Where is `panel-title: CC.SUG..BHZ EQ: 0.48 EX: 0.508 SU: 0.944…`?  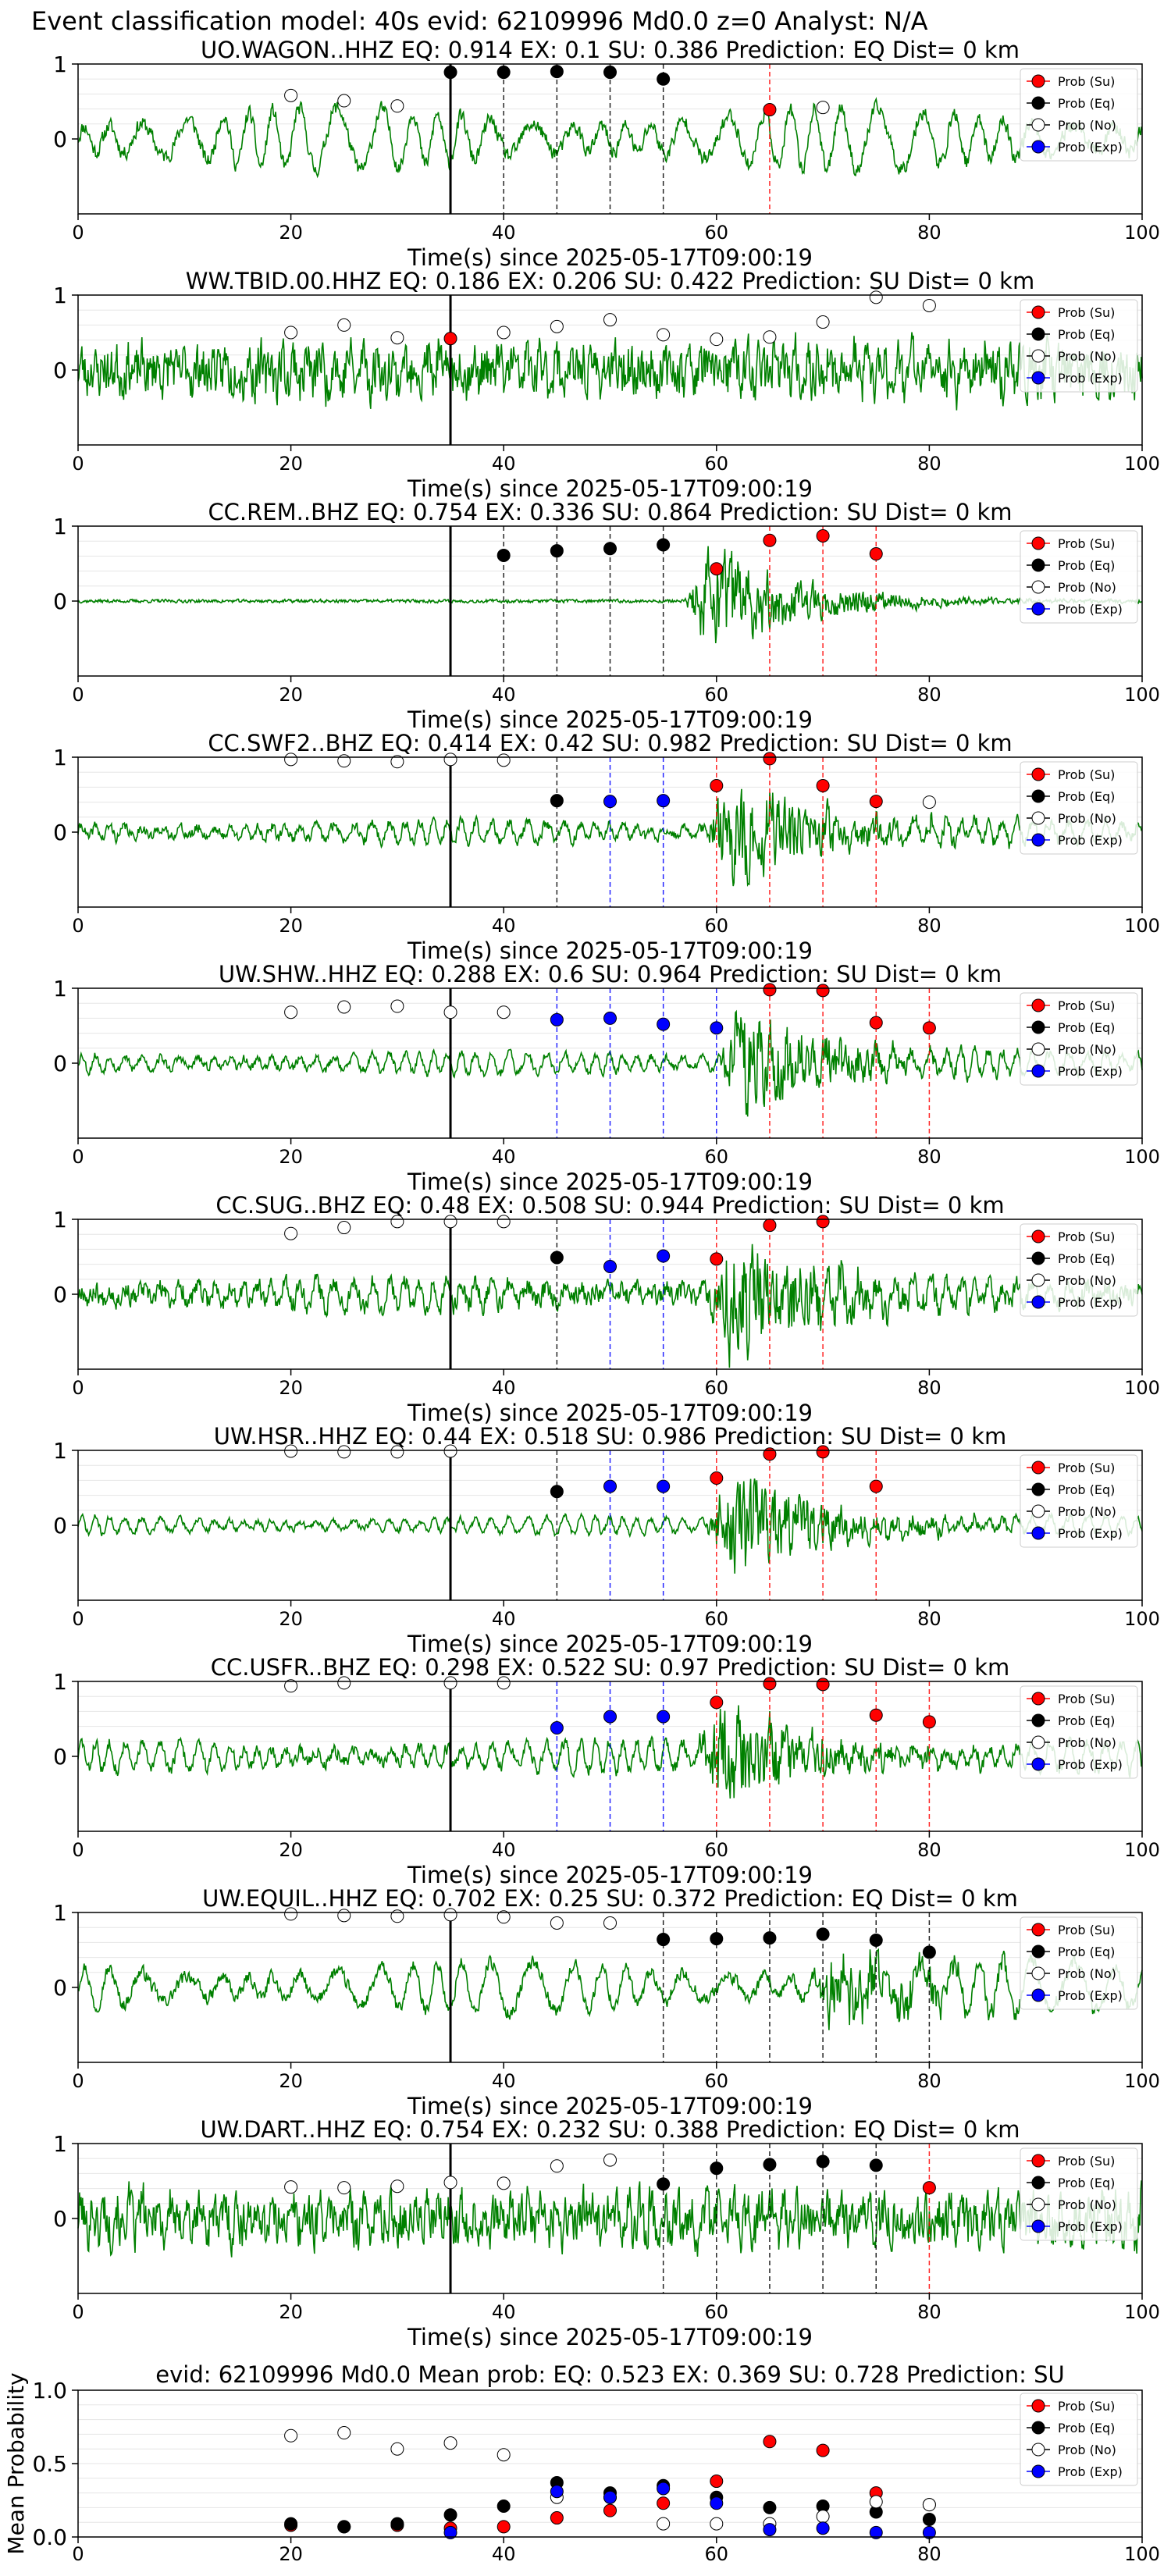
panel-title: CC.SUG..BHZ EQ: 0.48 EX: 0.508 SU: 0.944… is located at coordinates (609, 1205).